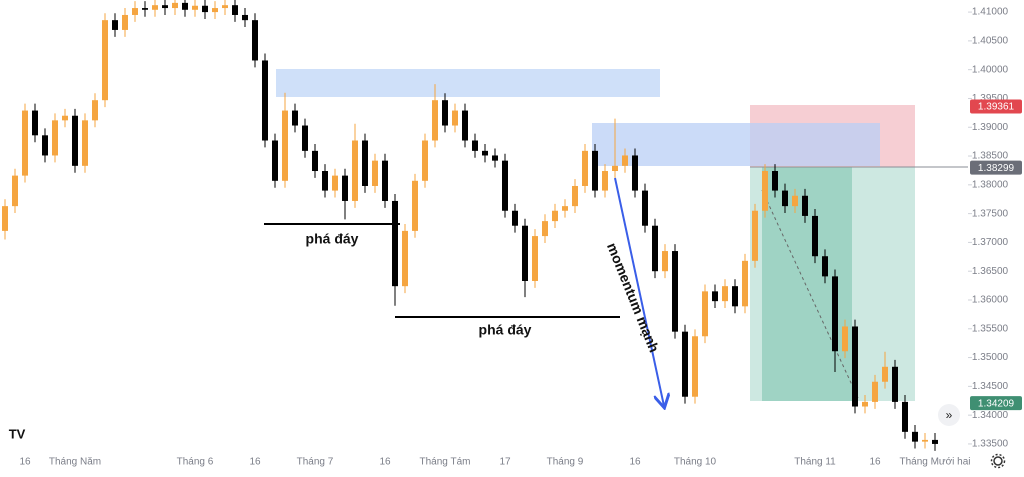 The width and height of the screenshot is (1024, 477). I want to click on settings-button, so click(998, 461).